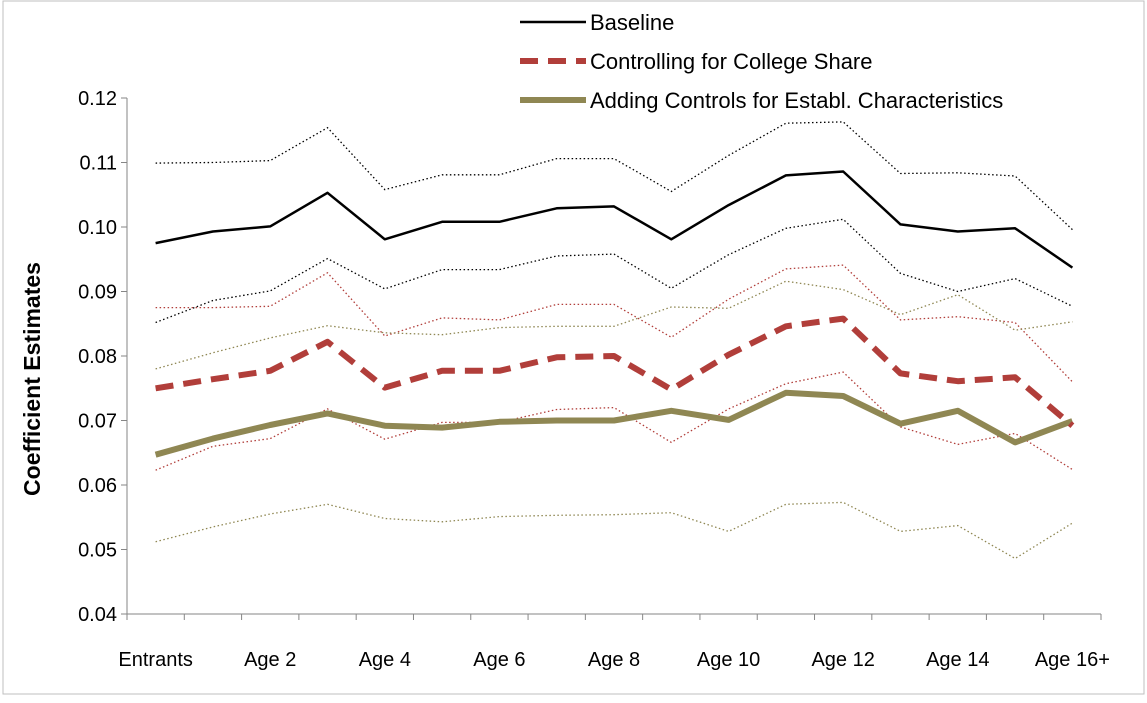  I want to click on x-tick-label: Entrants, so click(155, 660).